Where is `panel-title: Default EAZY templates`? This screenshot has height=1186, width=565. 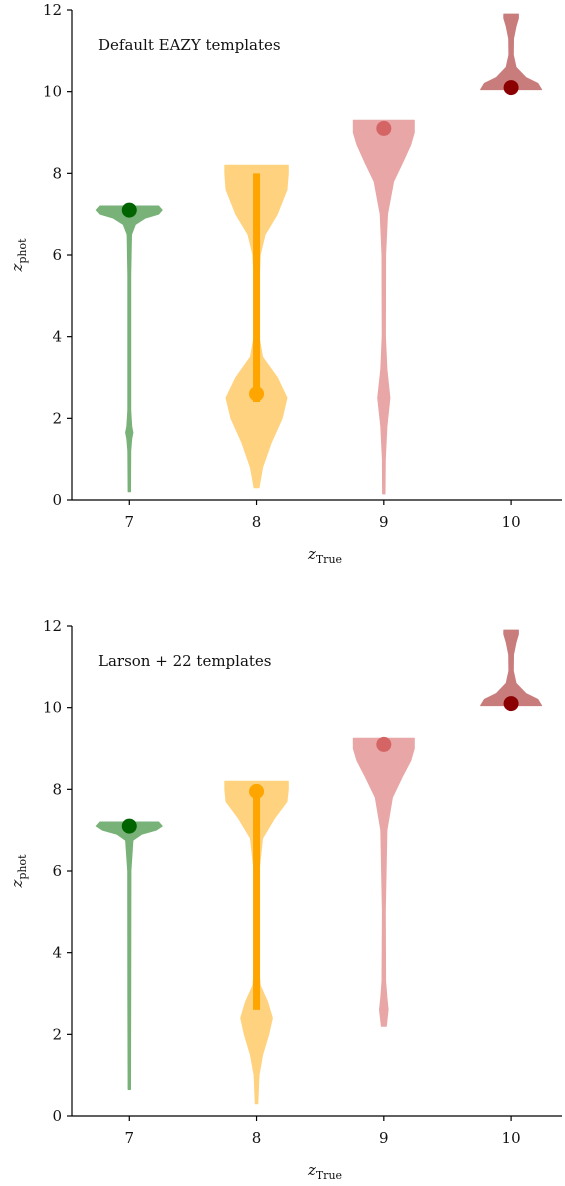 panel-title: Default EAZY templates is located at coordinates (189, 45).